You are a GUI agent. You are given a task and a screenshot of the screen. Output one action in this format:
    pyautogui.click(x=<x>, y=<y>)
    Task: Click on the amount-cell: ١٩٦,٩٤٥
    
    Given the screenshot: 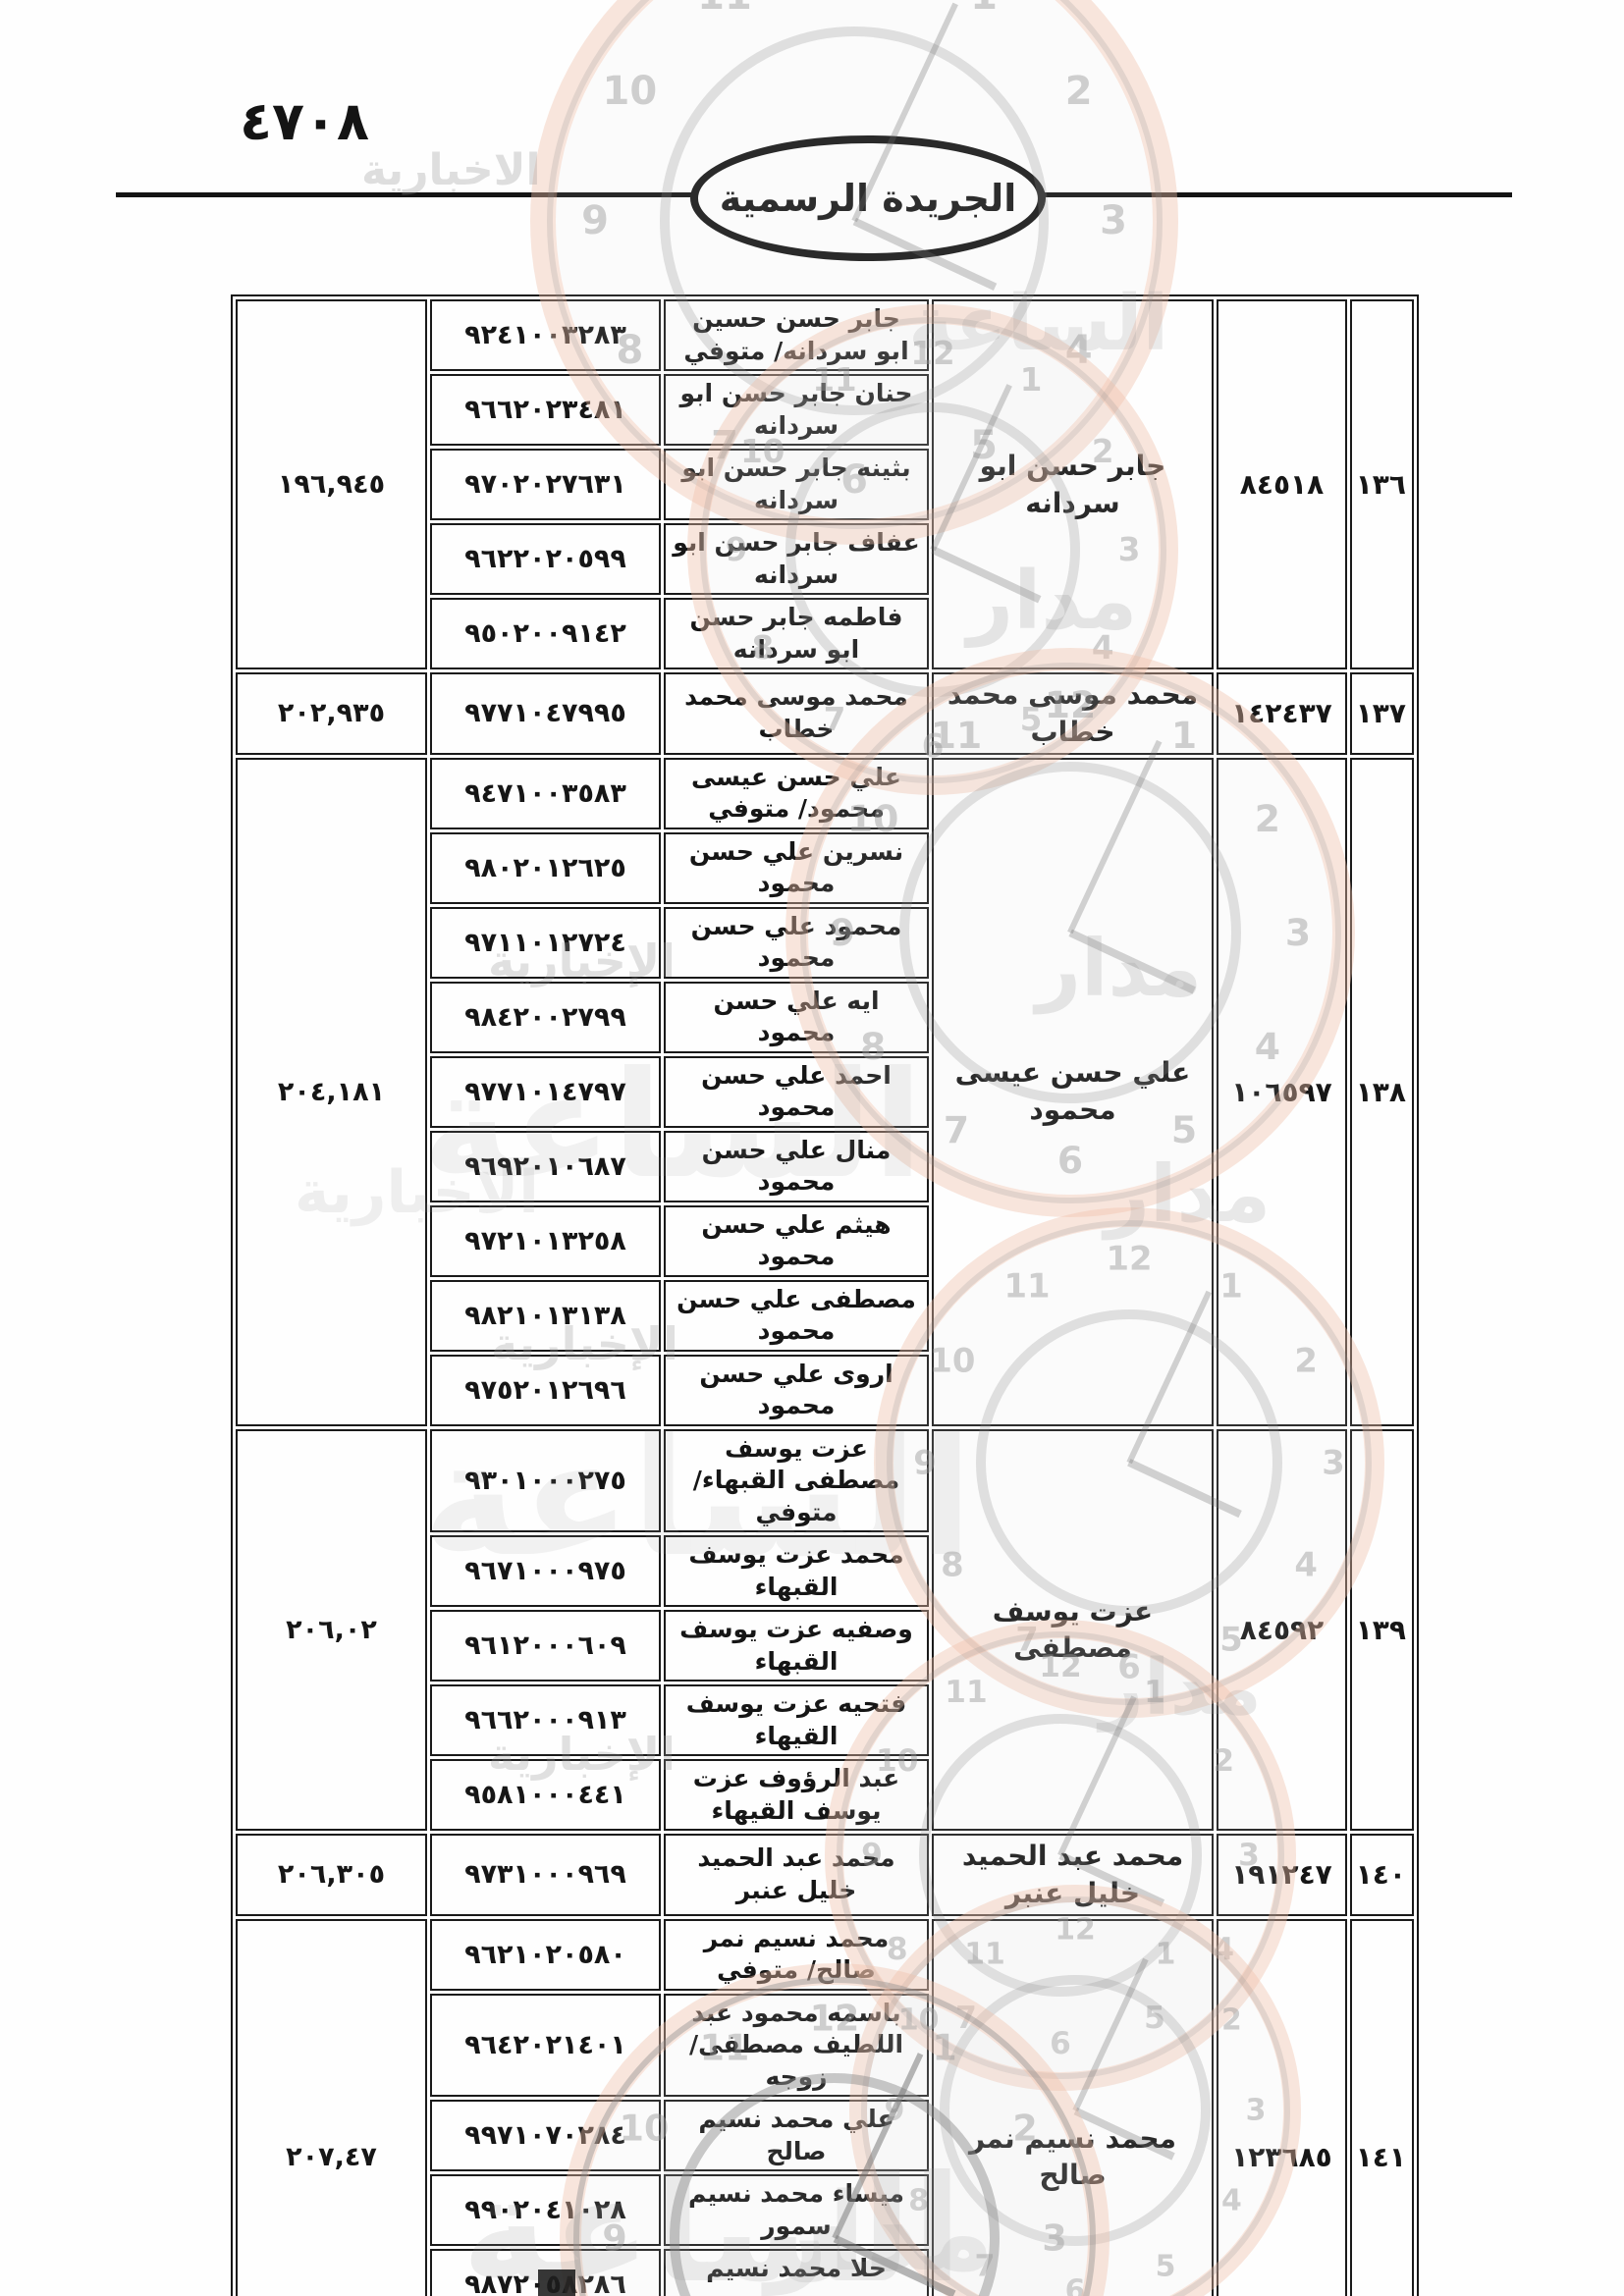 What is the action you would take?
    pyautogui.click(x=331, y=484)
    